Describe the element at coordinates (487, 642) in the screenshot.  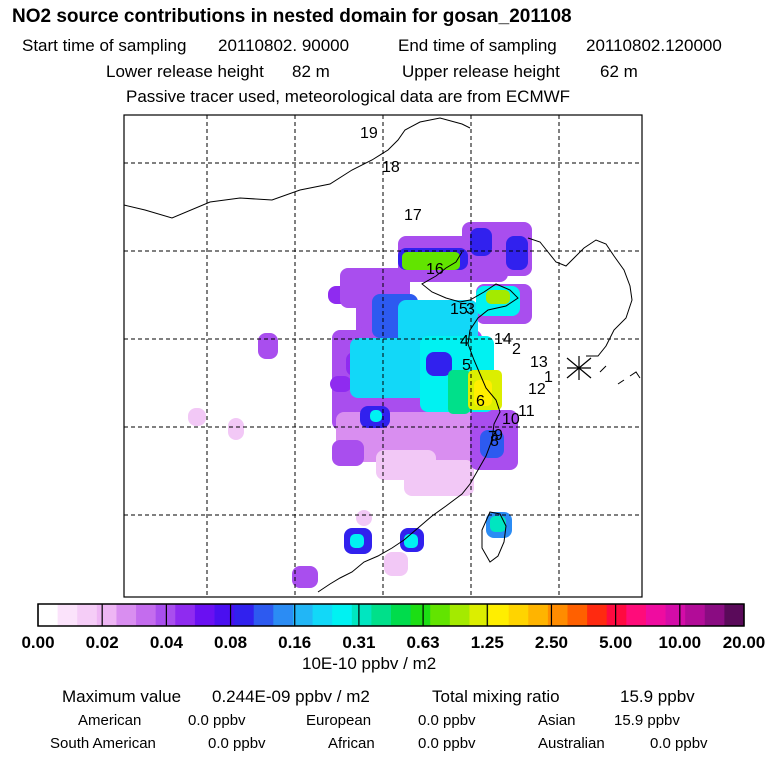
I see `colorbar-tick-label: 1.25` at that location.